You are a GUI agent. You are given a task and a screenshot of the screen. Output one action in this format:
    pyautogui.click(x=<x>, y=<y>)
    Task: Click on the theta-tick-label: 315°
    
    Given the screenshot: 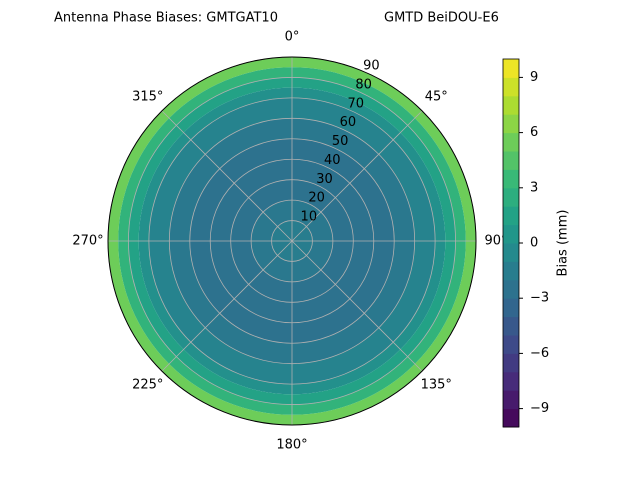 What is the action you would take?
    pyautogui.click(x=147, y=96)
    